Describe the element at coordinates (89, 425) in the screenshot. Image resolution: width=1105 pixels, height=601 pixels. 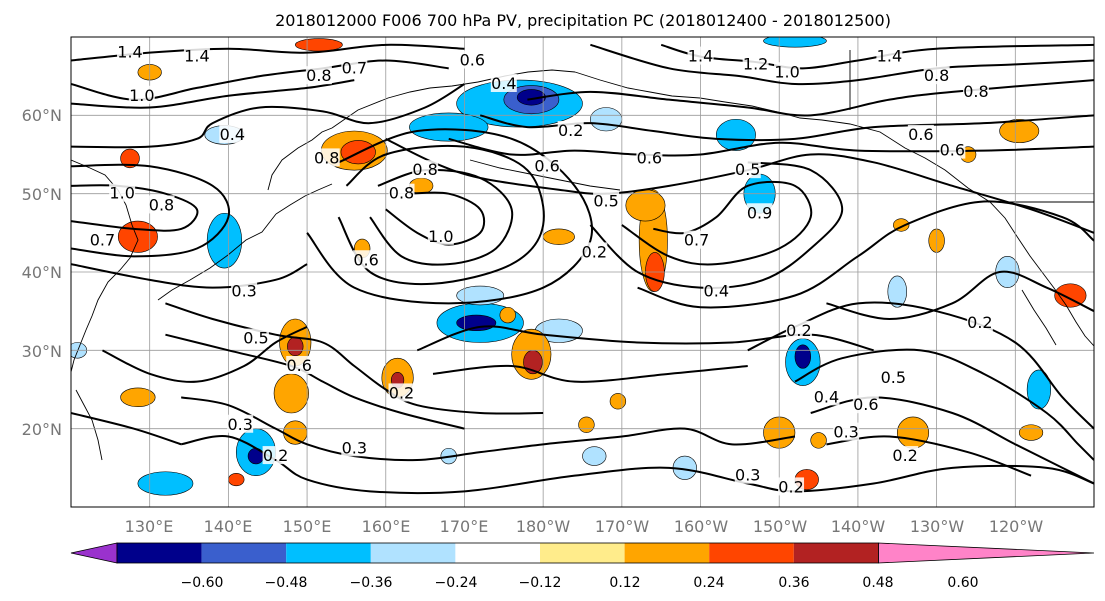
I see `coast-philippines` at that location.